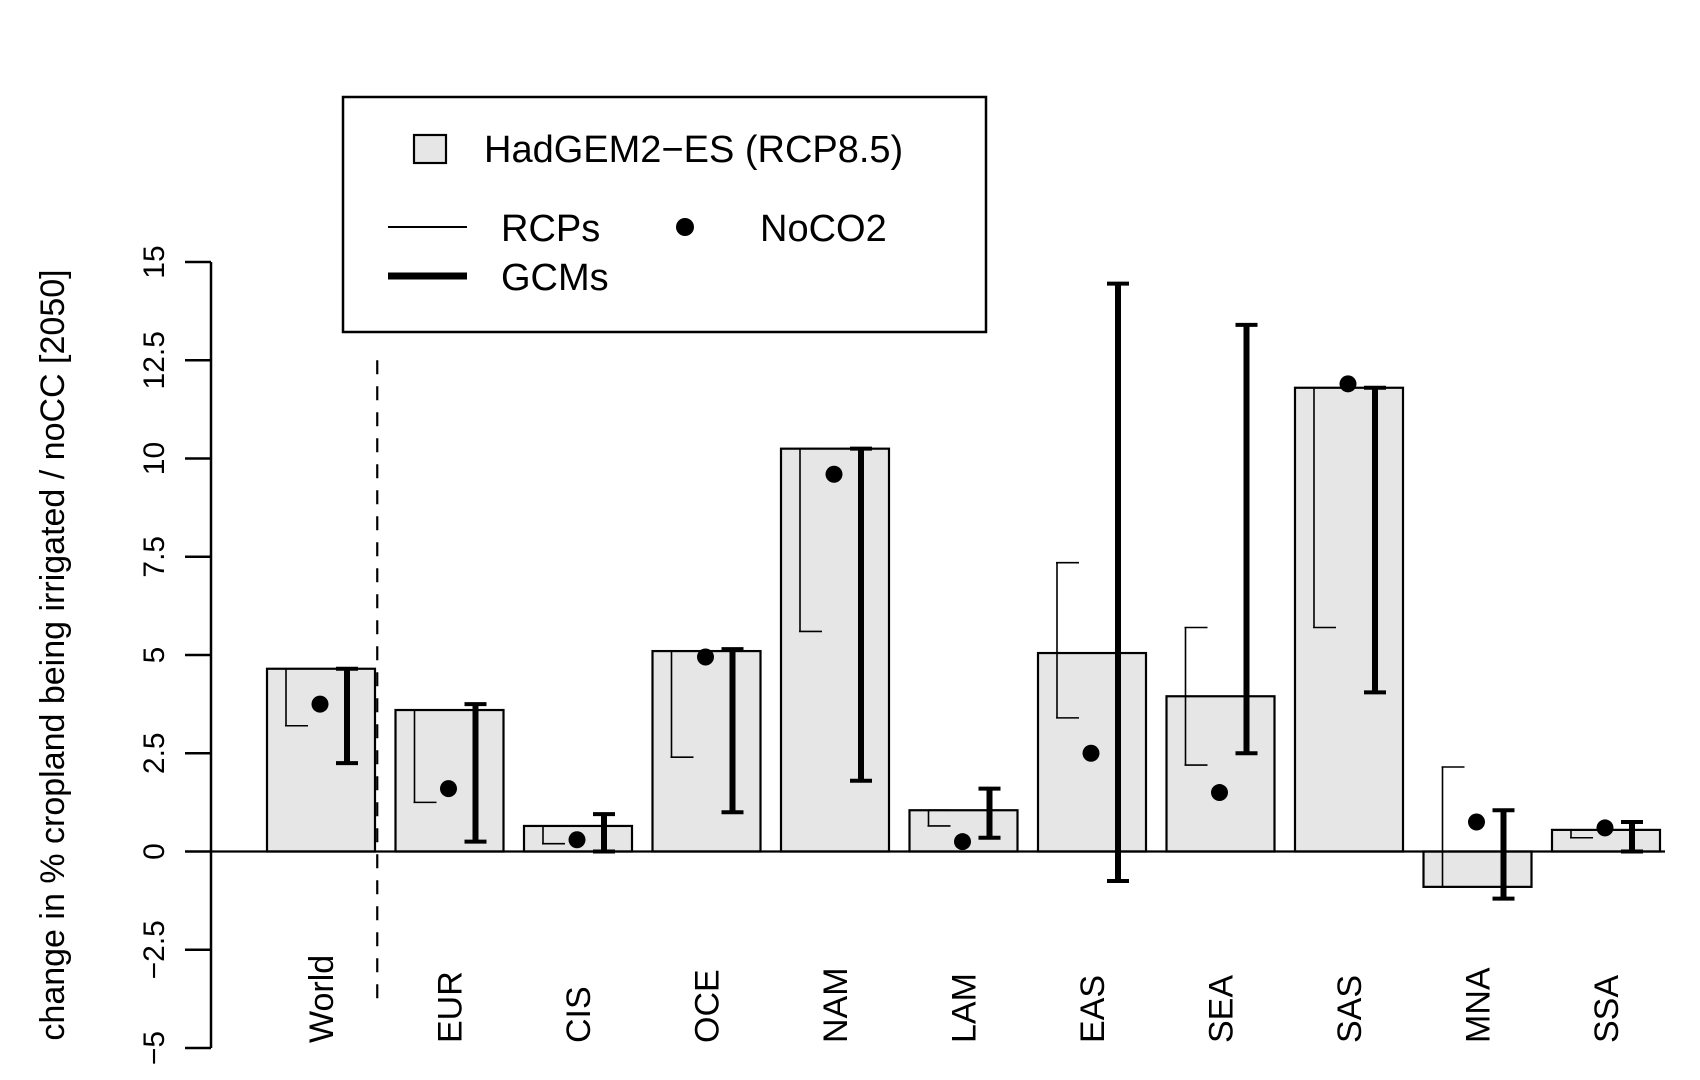 The width and height of the screenshot is (1700, 1080). I want to click on legend-bar-label: HadGEM2−ES (RCP8.5), so click(693, 150).